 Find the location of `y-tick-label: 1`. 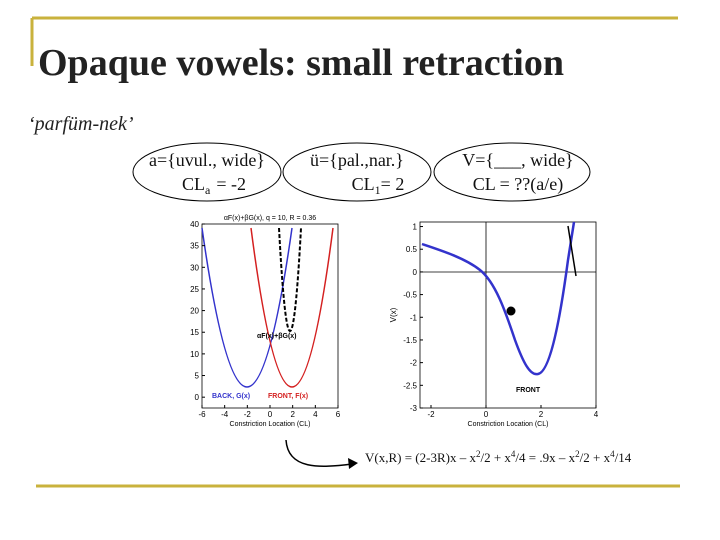

y-tick-label: 1 is located at coordinates (415, 227).